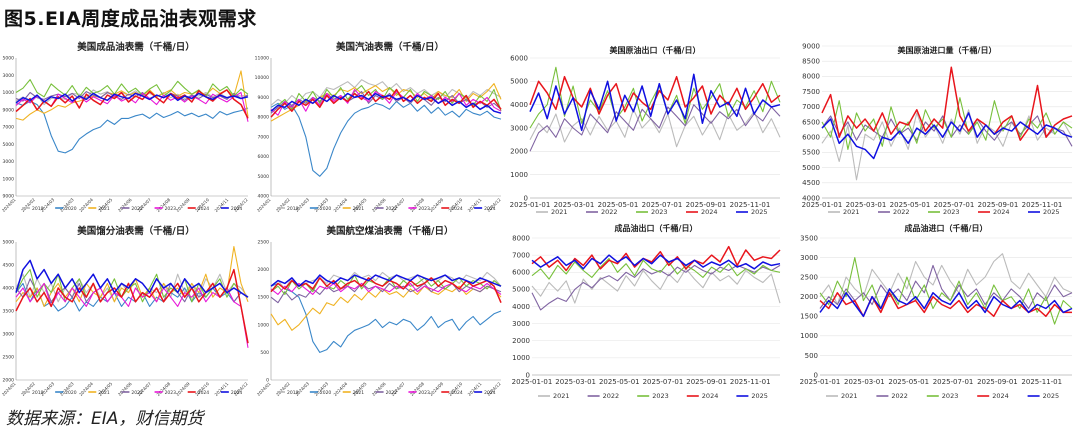  What do you see at coordinates (390, 231) in the screenshot?
I see `chart-title: 美国航空煤油表需（千桶/日）` at bounding box center [390, 231].